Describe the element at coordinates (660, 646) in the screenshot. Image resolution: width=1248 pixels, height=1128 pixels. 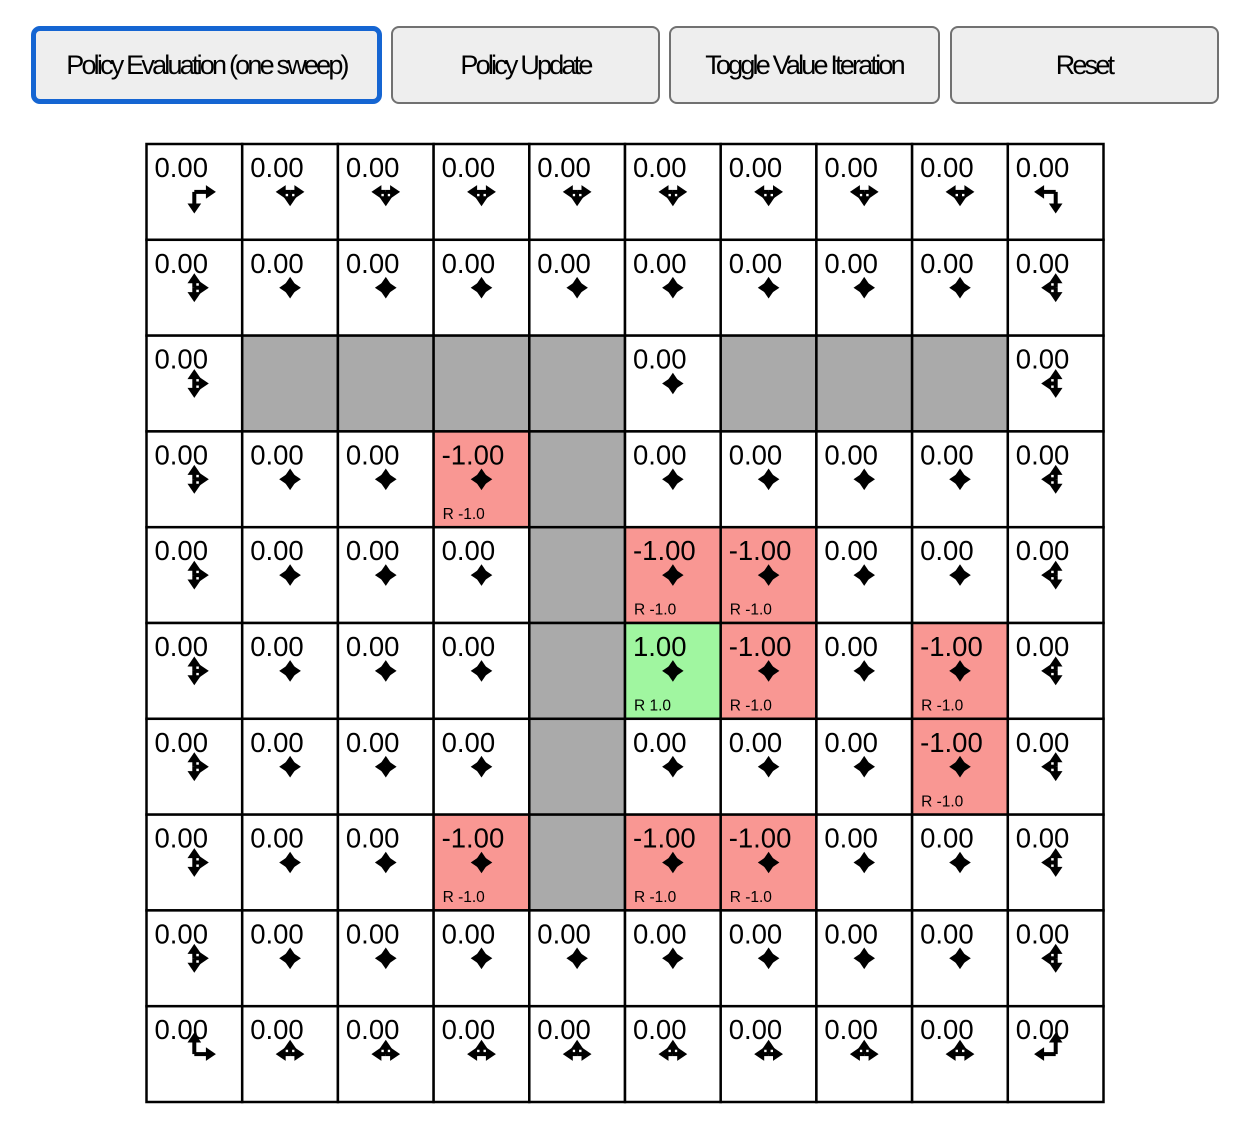
I see `svg-text: 1.00` at that location.